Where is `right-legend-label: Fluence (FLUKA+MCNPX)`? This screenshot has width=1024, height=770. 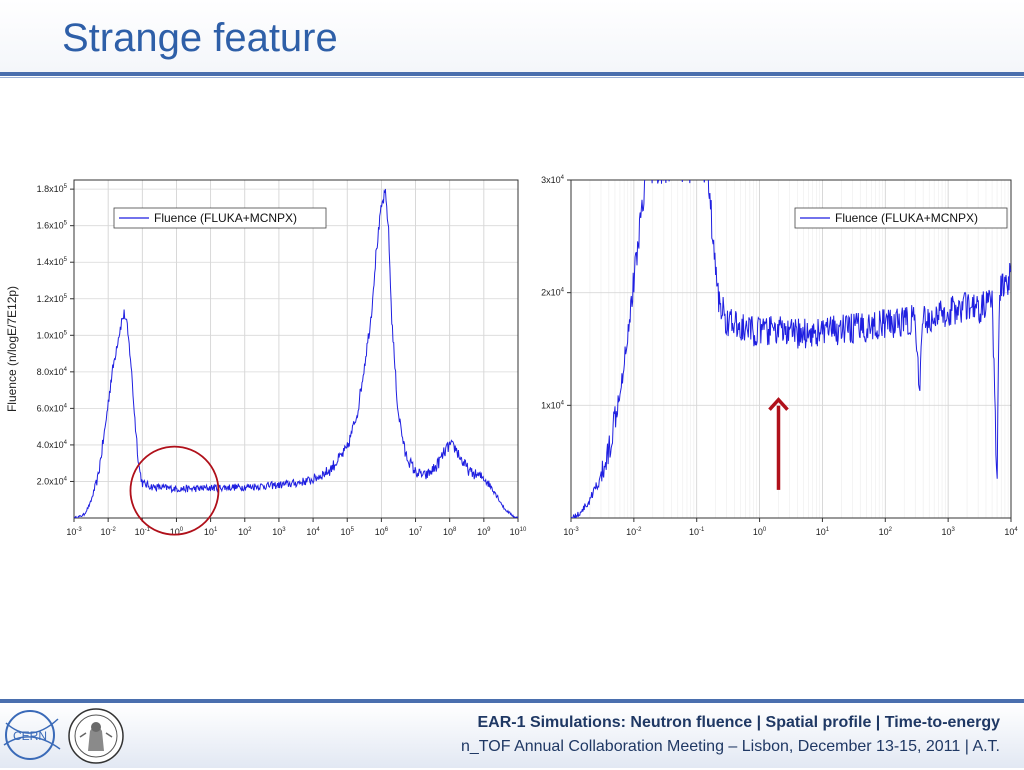 right-legend-label: Fluence (FLUKA+MCNPX) is located at coordinates (906, 218).